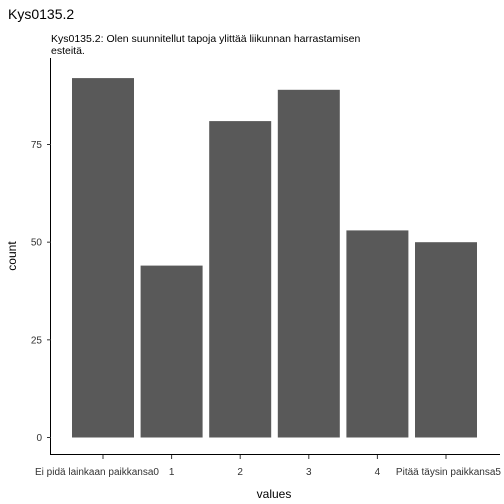  What do you see at coordinates (37, 243) in the screenshot?
I see `y-tick-label-2: 50` at bounding box center [37, 243].